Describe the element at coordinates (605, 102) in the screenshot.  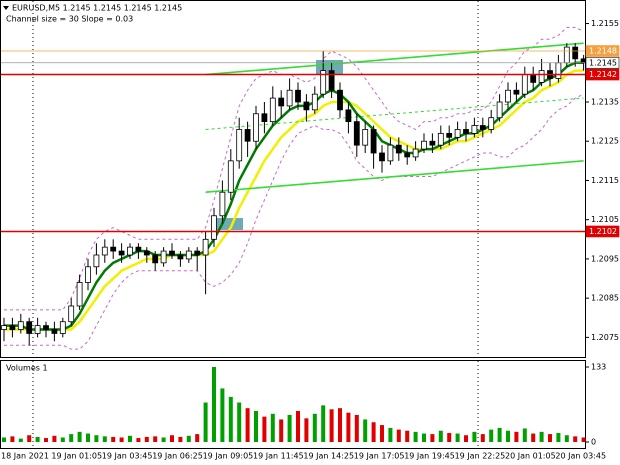
I see `y-tick-label: 1.2135` at that location.